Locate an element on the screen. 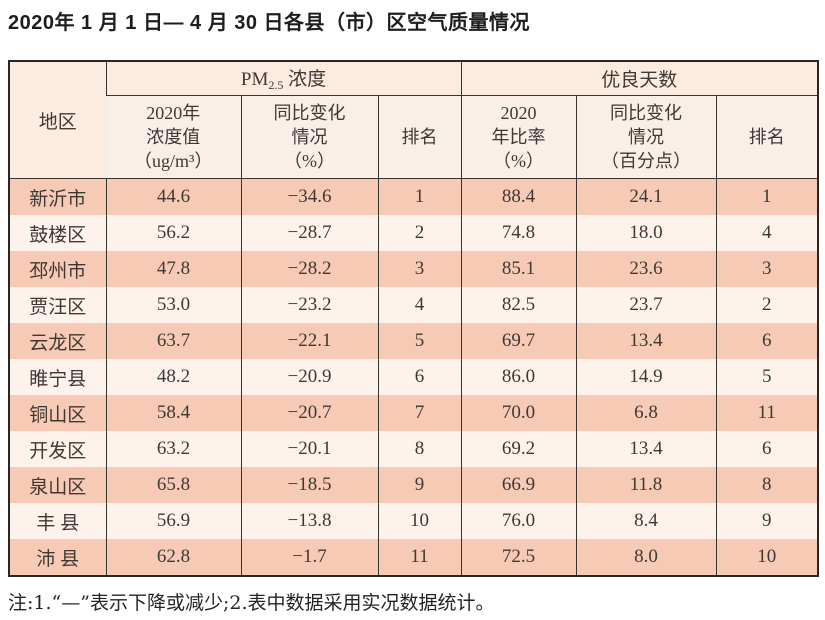  cell-rate: 69.2 is located at coordinates (518, 449).